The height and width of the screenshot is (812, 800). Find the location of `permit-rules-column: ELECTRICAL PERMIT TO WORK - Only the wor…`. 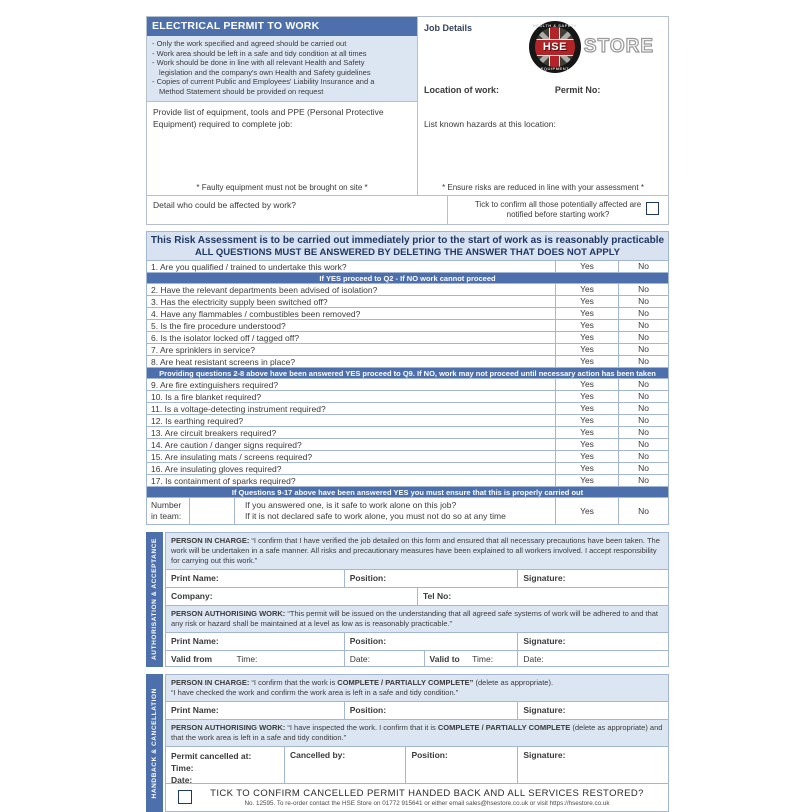

permit-rules-column: ELECTRICAL PERMIT TO WORK - Only the wor… is located at coordinates (282, 106).